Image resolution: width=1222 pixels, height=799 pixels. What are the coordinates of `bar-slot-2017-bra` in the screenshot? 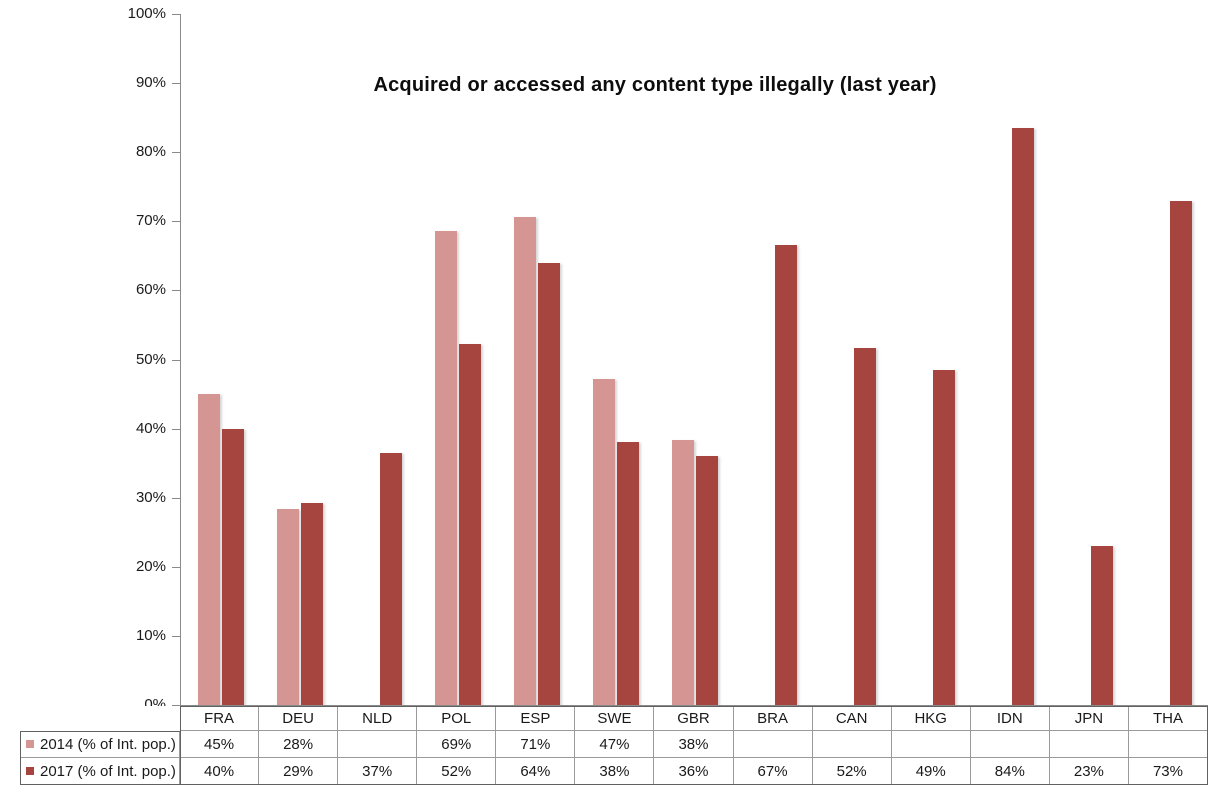 It's located at (786, 474).